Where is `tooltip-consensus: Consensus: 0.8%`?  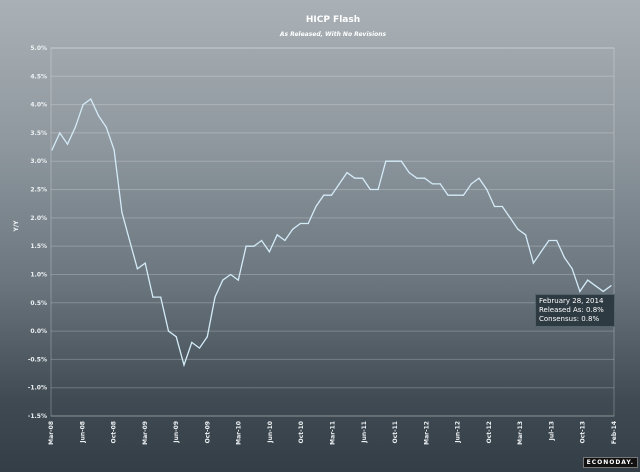
tooltip-consensus: Consensus: 0.8% is located at coordinates (569, 319).